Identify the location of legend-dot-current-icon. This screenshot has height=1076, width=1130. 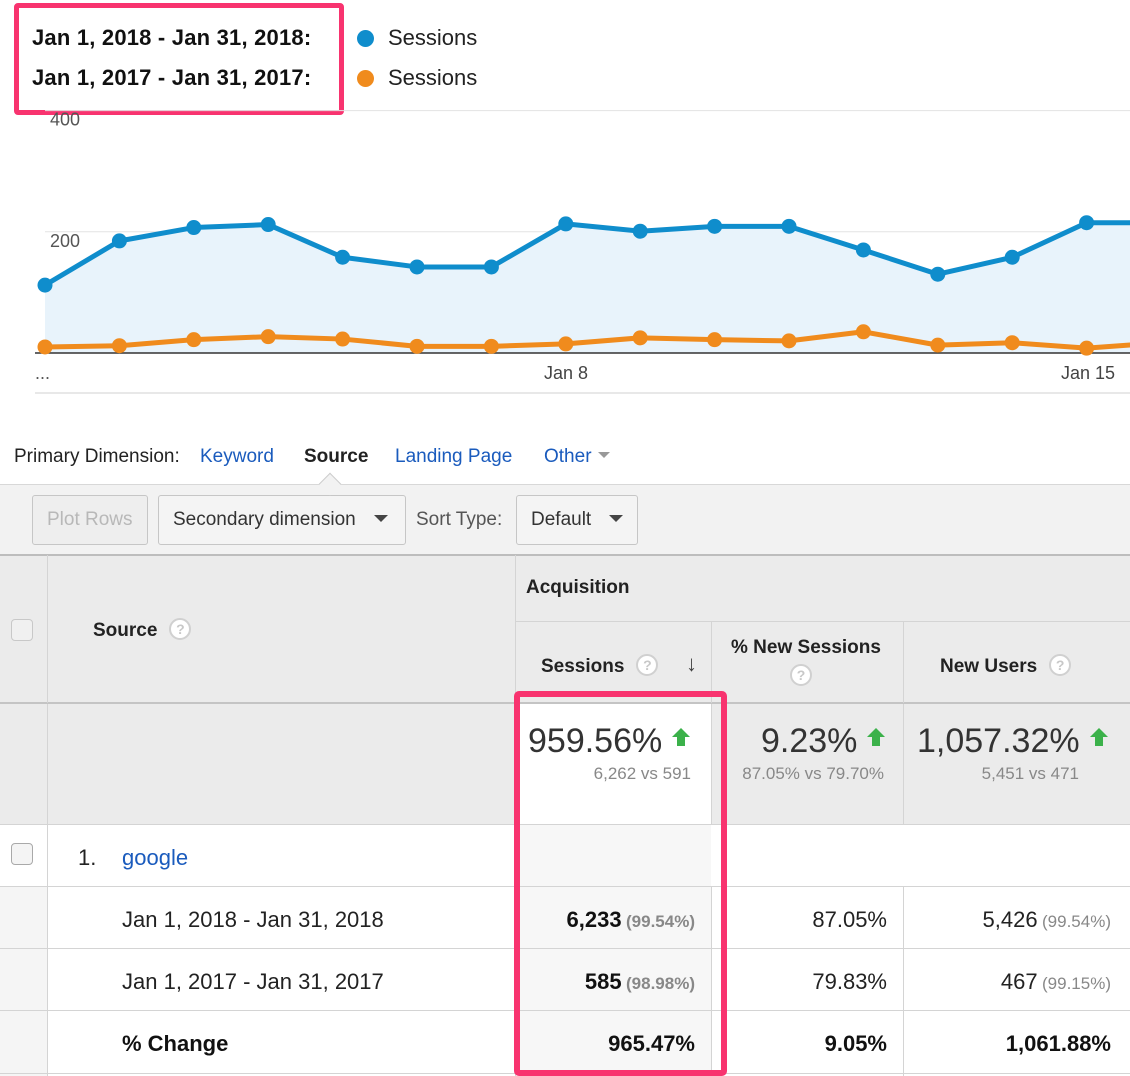
(365, 38).